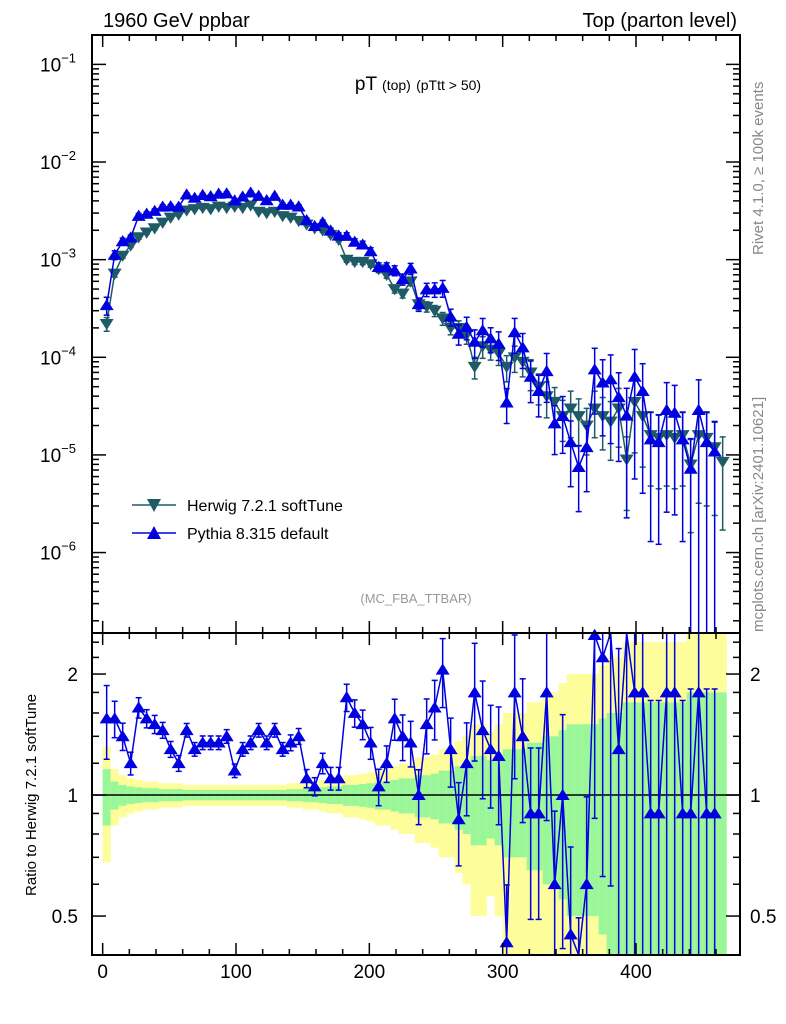 The width and height of the screenshot is (786, 1024). Describe the element at coordinates (755, 675) in the screenshot. I see `ratio-y-tick-label-right: 2` at that location.